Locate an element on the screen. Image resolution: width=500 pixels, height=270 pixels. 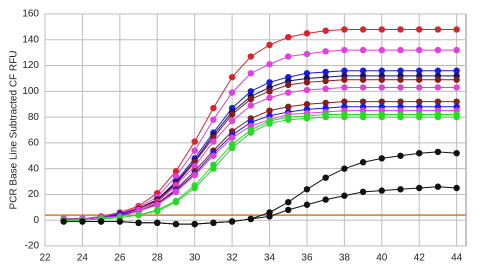
x-tick-label: 44 is located at coordinates (457, 258).